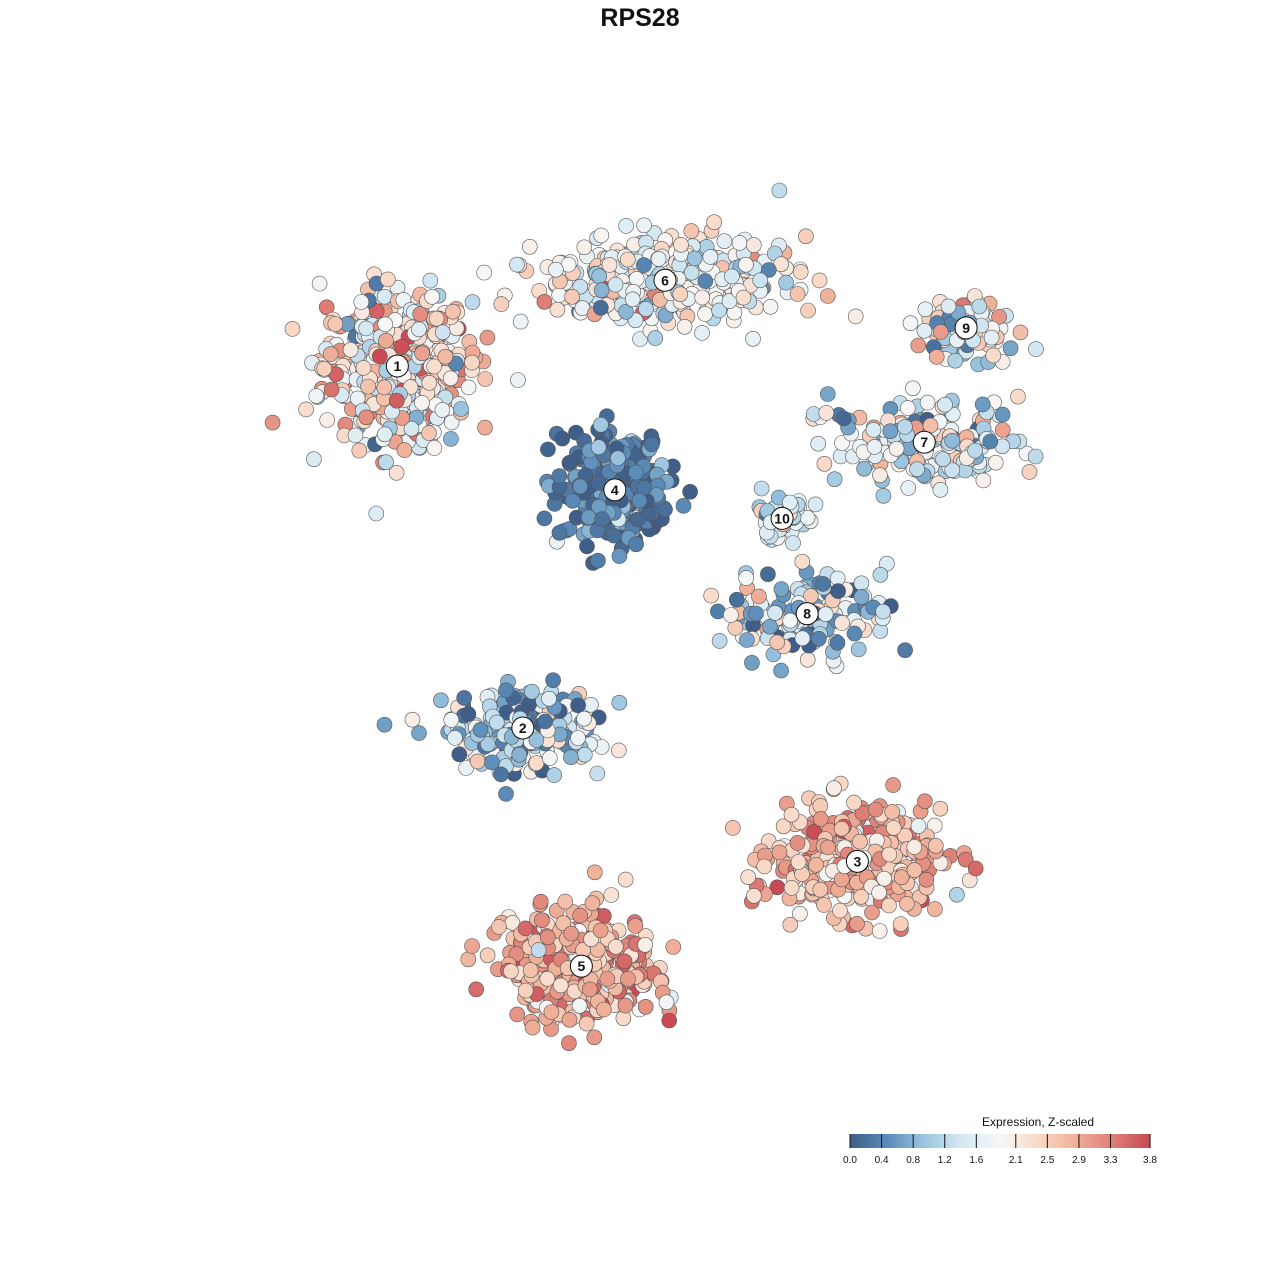  Describe the element at coordinates (581, 966) in the screenshot. I see `cluster-label-text: 5` at that location.